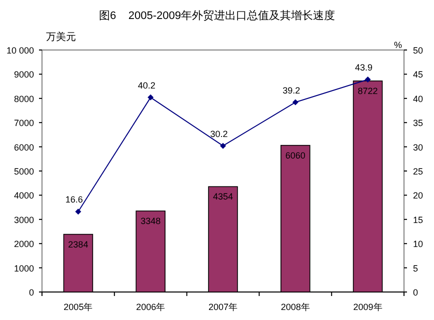  I want to click on y2-tick-label: 50, so click(418, 51).